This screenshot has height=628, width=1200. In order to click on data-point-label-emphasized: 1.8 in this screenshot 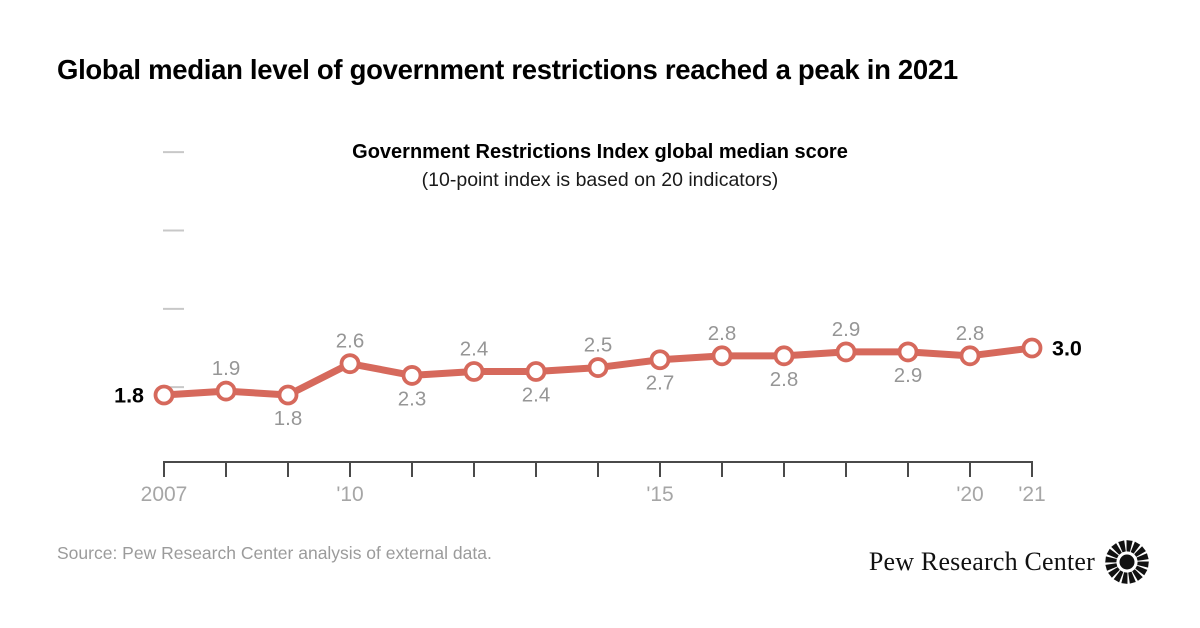, I will do `click(129, 396)`.